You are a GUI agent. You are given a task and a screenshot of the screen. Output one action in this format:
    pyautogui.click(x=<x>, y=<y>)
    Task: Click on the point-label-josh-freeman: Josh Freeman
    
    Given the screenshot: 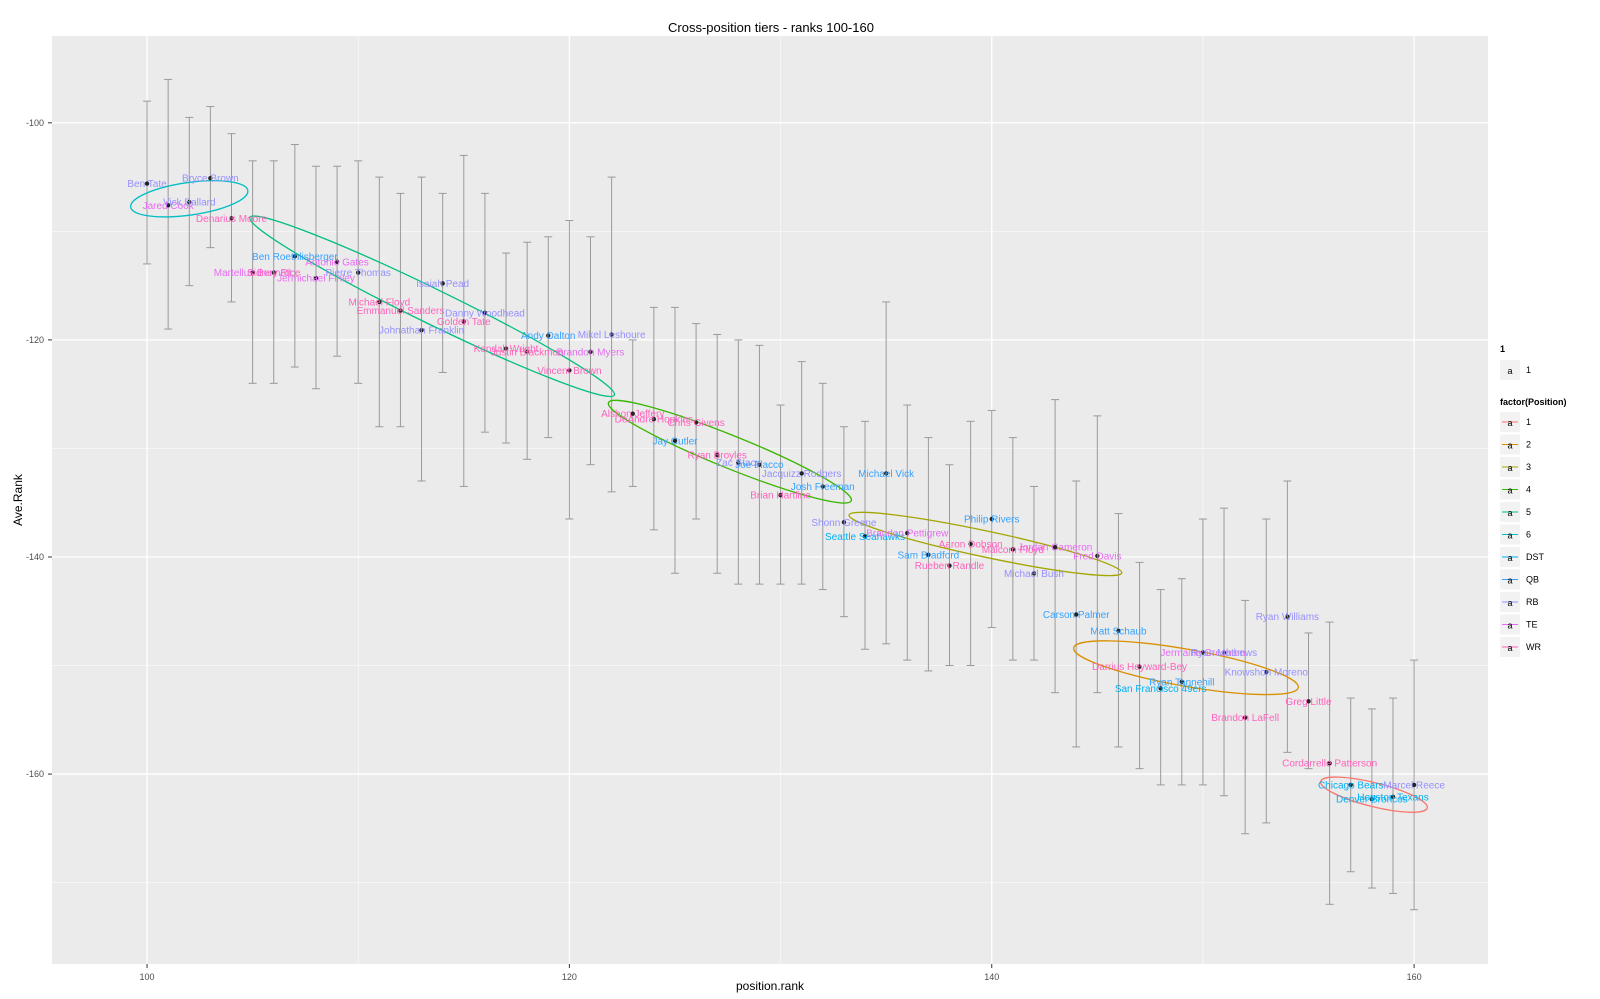 What is the action you would take?
    pyautogui.click(x=823, y=487)
    